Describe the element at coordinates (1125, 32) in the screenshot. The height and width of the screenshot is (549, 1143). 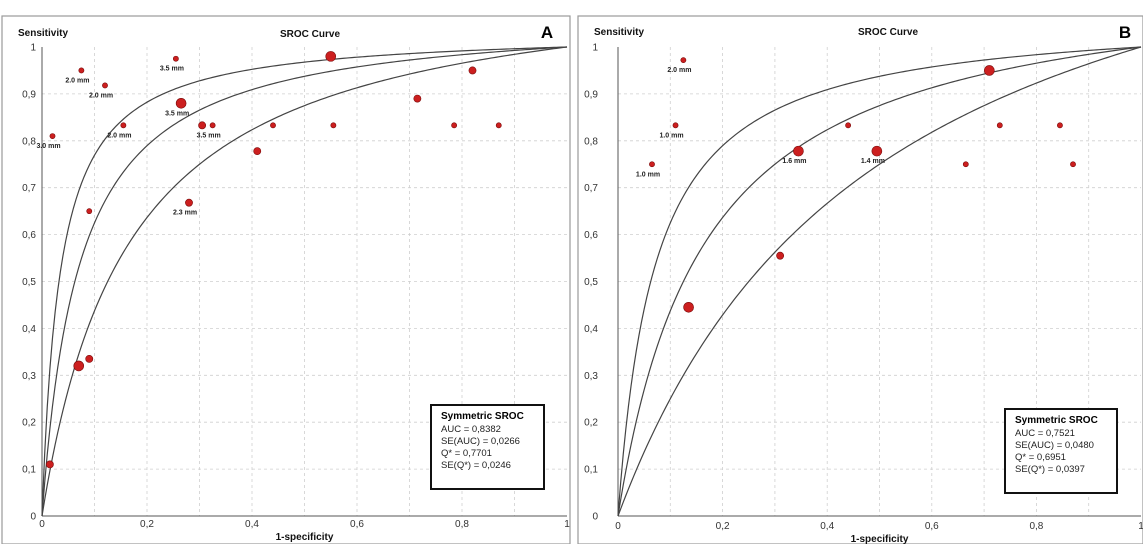
I see `panel-label: B` at that location.